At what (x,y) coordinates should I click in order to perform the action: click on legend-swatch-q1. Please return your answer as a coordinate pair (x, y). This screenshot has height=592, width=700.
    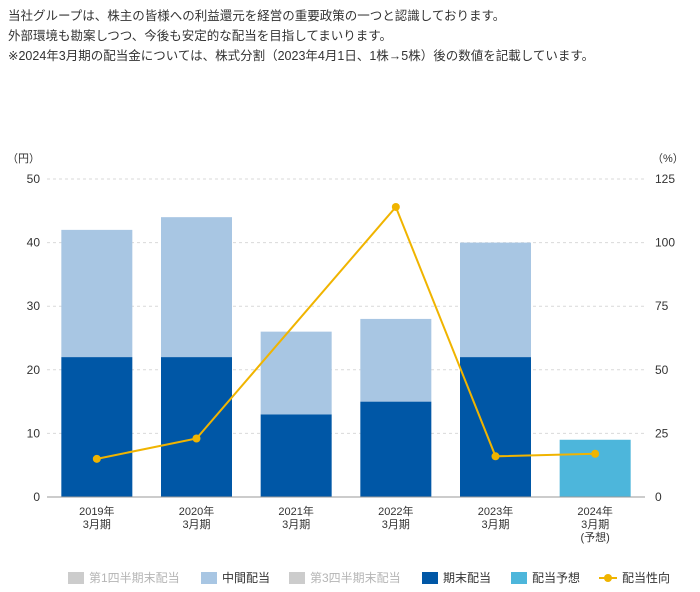
    Looking at the image, I should click on (76, 577).